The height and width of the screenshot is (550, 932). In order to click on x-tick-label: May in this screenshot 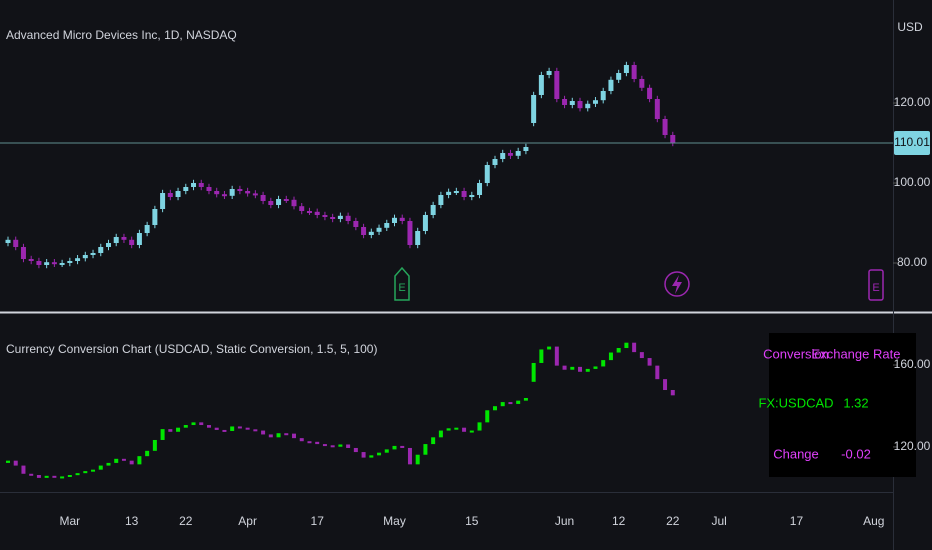, I will do `click(394, 521)`.